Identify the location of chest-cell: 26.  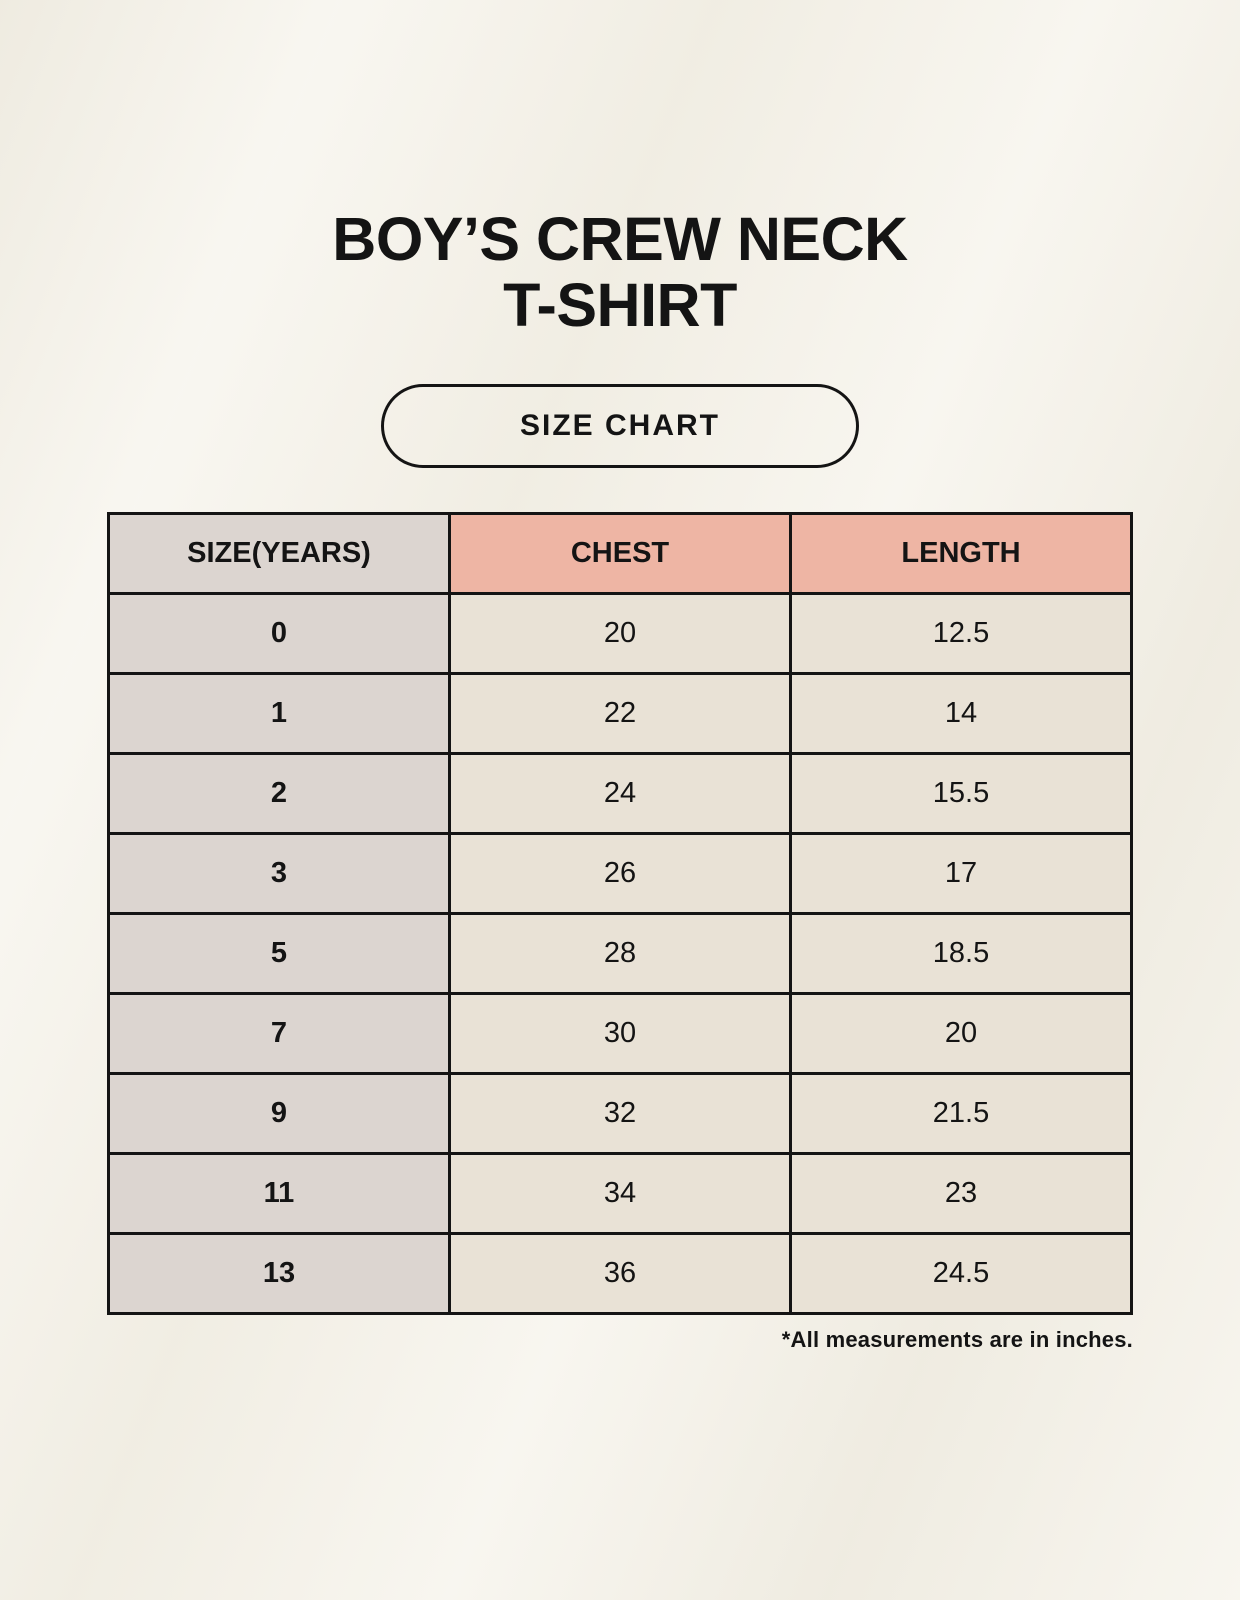
(620, 873).